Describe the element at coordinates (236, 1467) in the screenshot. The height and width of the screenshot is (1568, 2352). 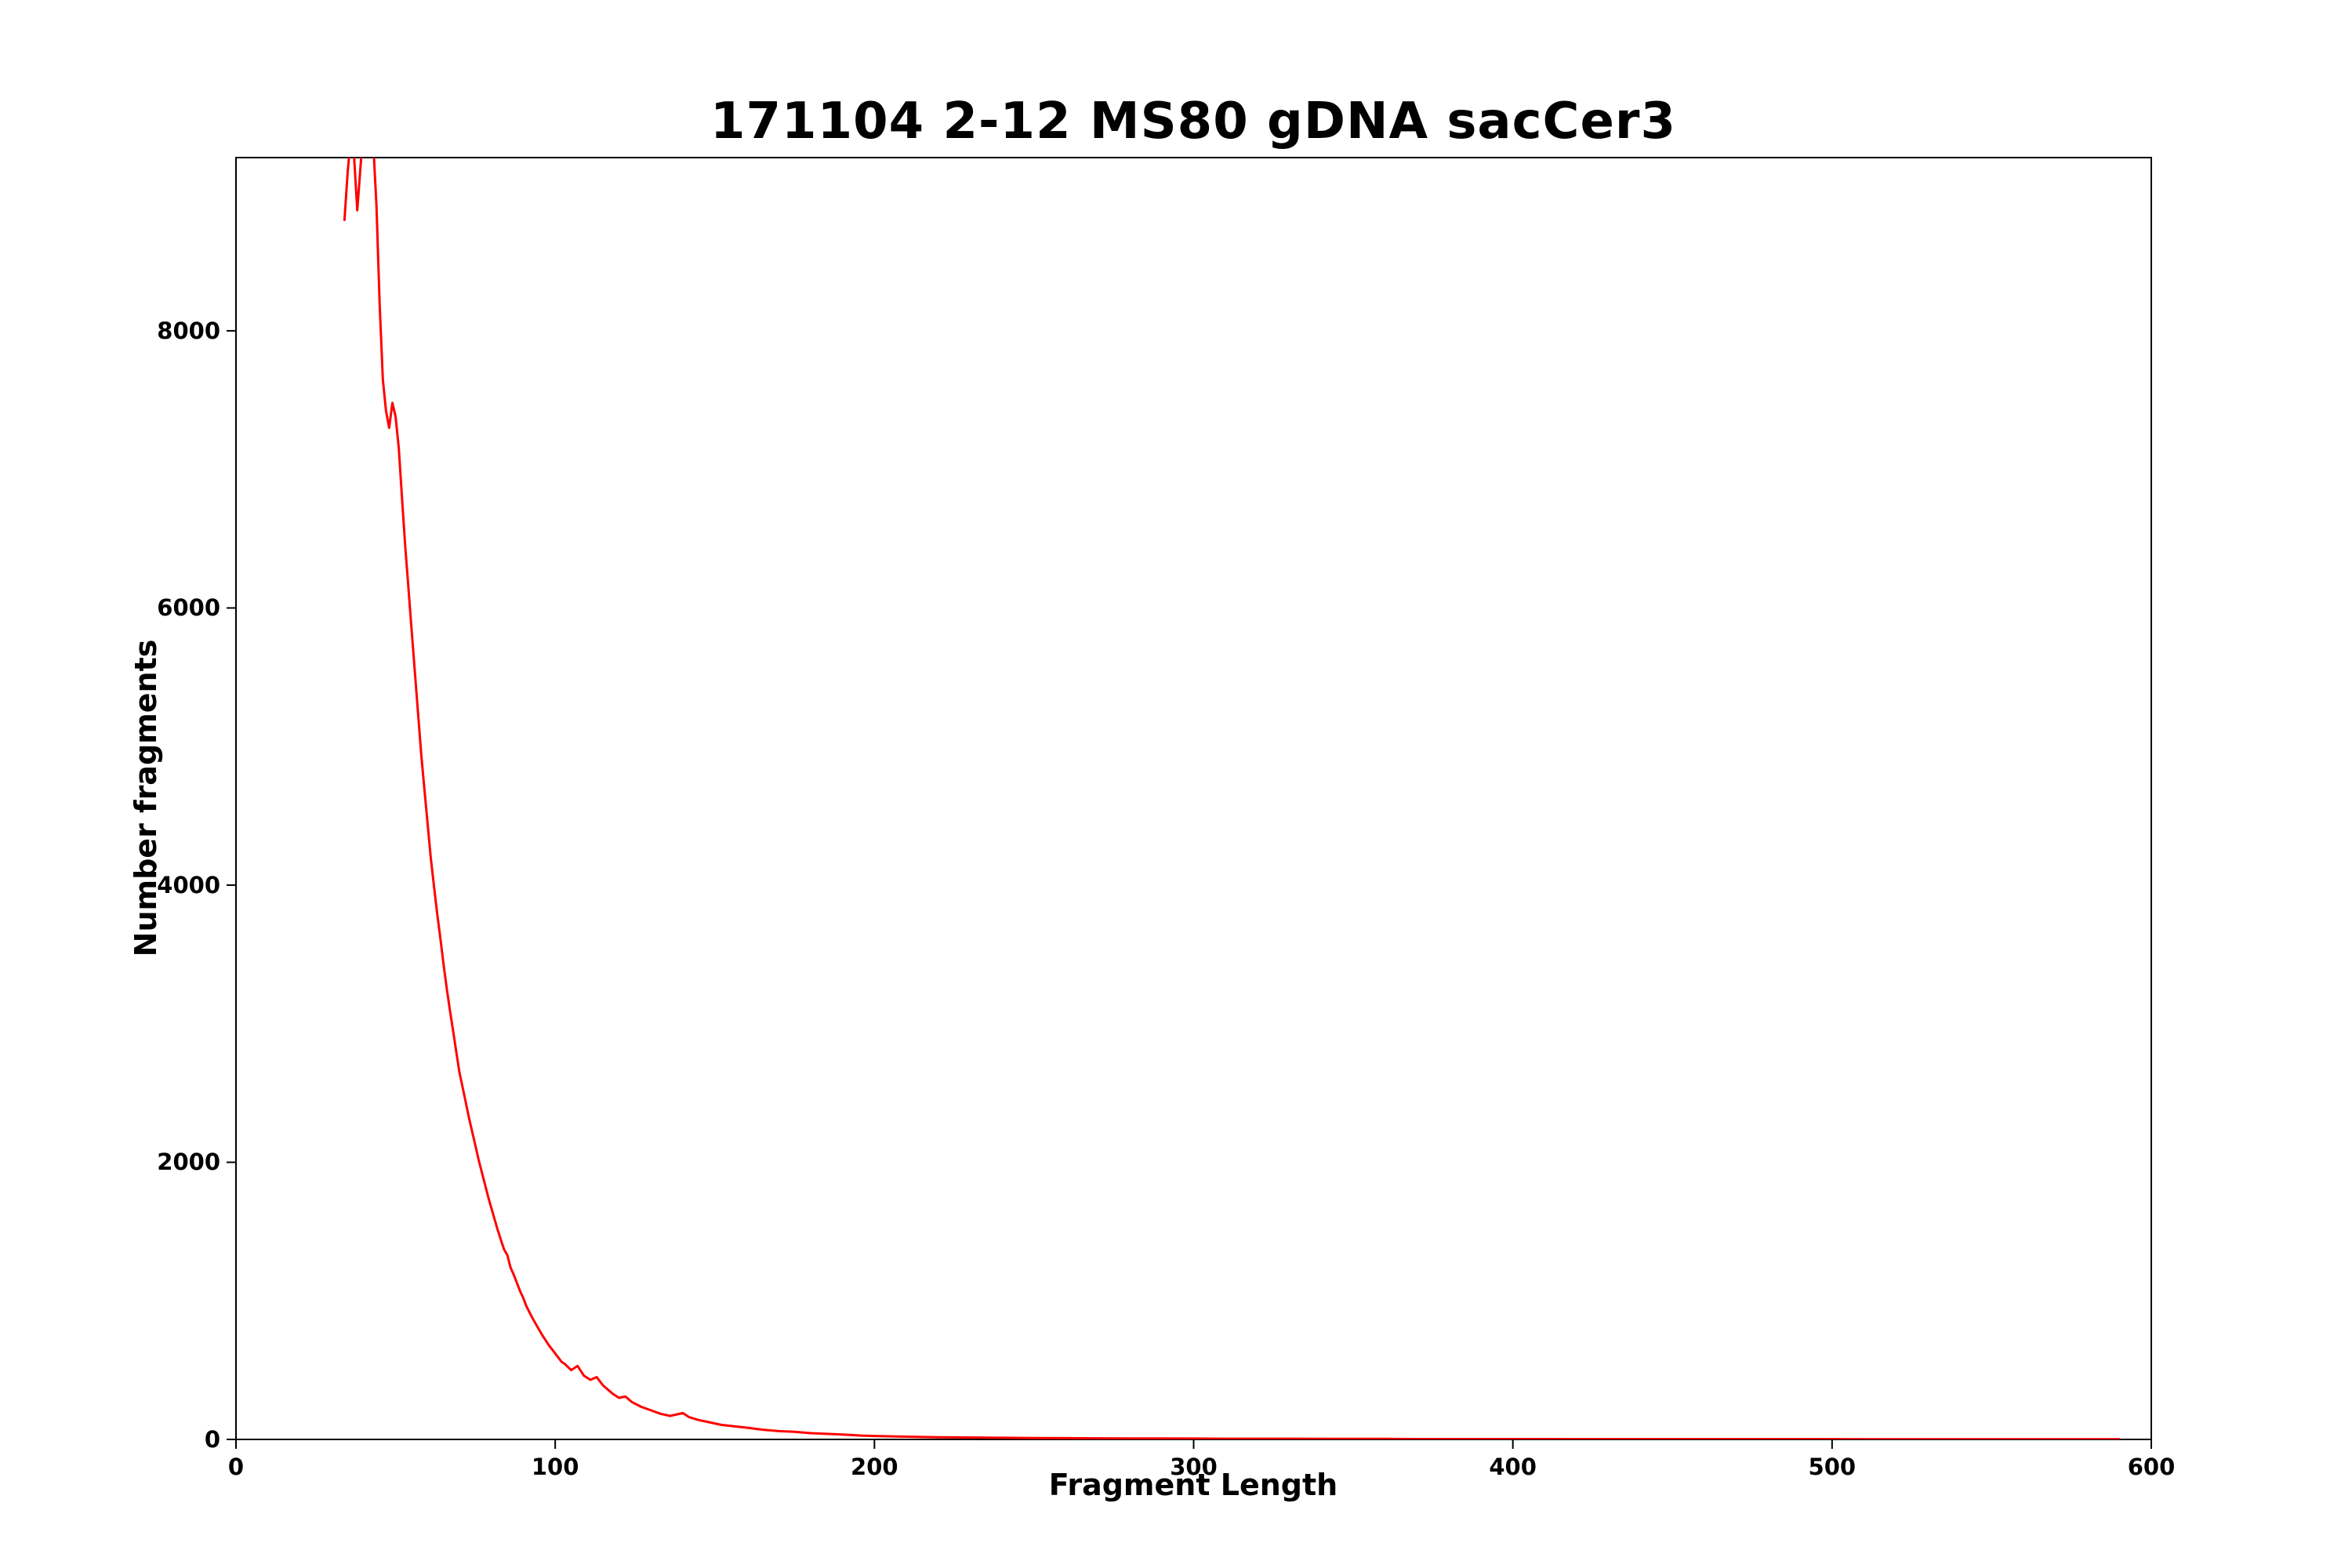
I see `x-tick-label: 0` at that location.